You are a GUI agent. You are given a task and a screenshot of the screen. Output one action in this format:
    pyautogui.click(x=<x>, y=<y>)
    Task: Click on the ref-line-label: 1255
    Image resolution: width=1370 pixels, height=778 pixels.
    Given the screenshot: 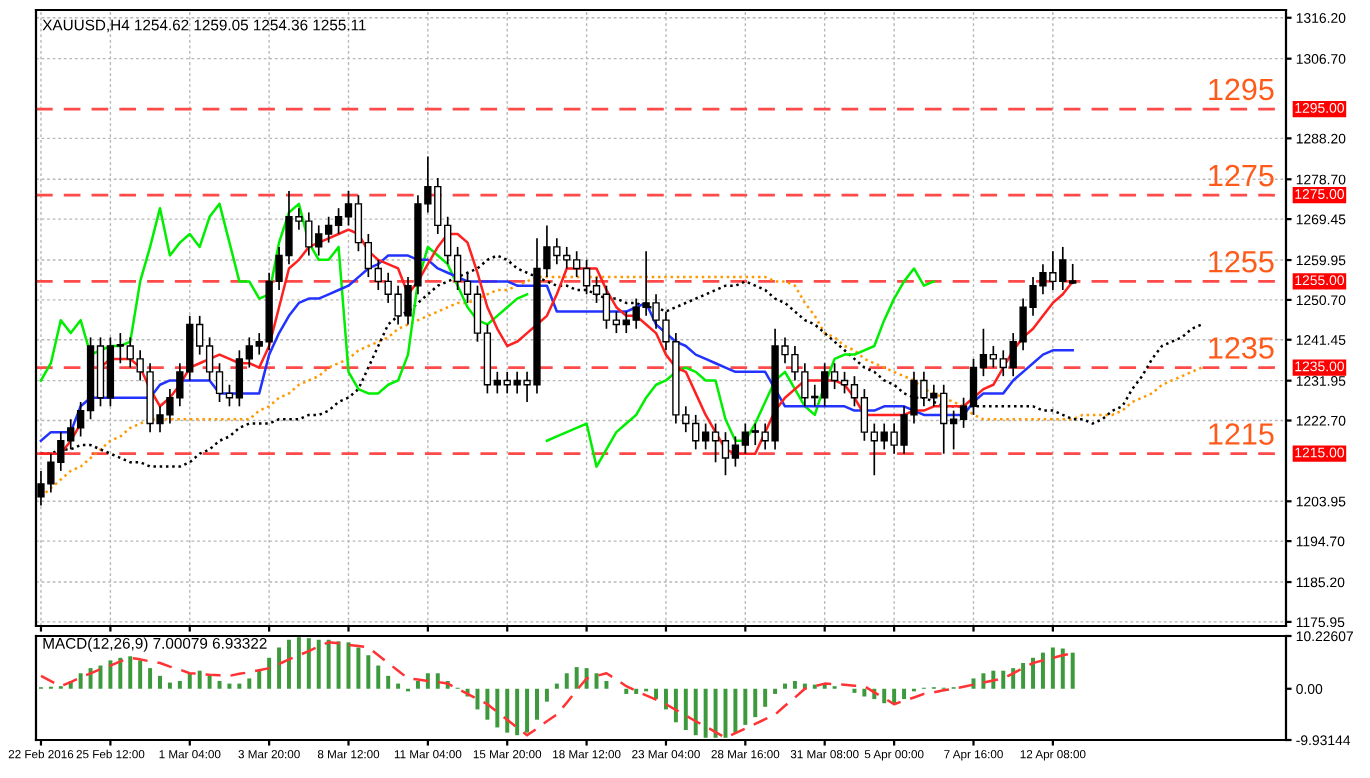 What is the action you would take?
    pyautogui.click(x=1241, y=261)
    